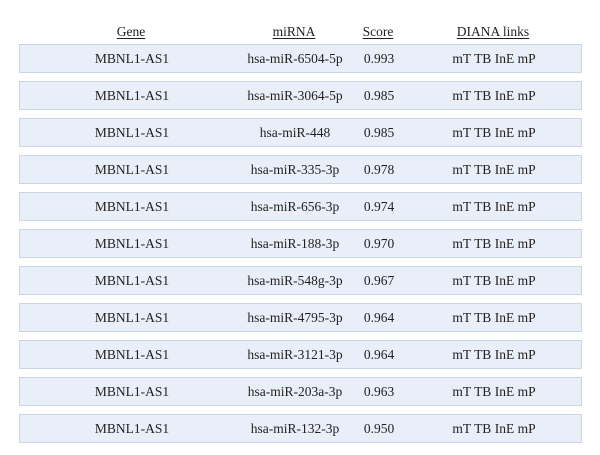 This screenshot has width=600, height=455. Describe the element at coordinates (295, 95) in the screenshot. I see `mirna-cell: hsa-miR-3064-5p` at that location.